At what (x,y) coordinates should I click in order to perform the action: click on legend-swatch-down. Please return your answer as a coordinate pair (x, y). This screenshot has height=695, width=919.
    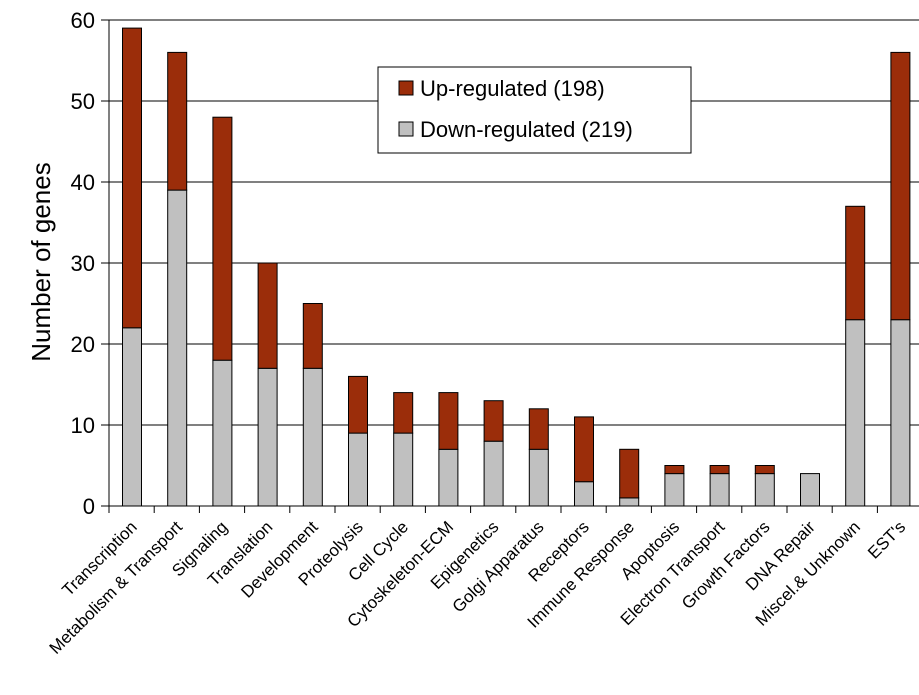
    Looking at the image, I should click on (406, 129).